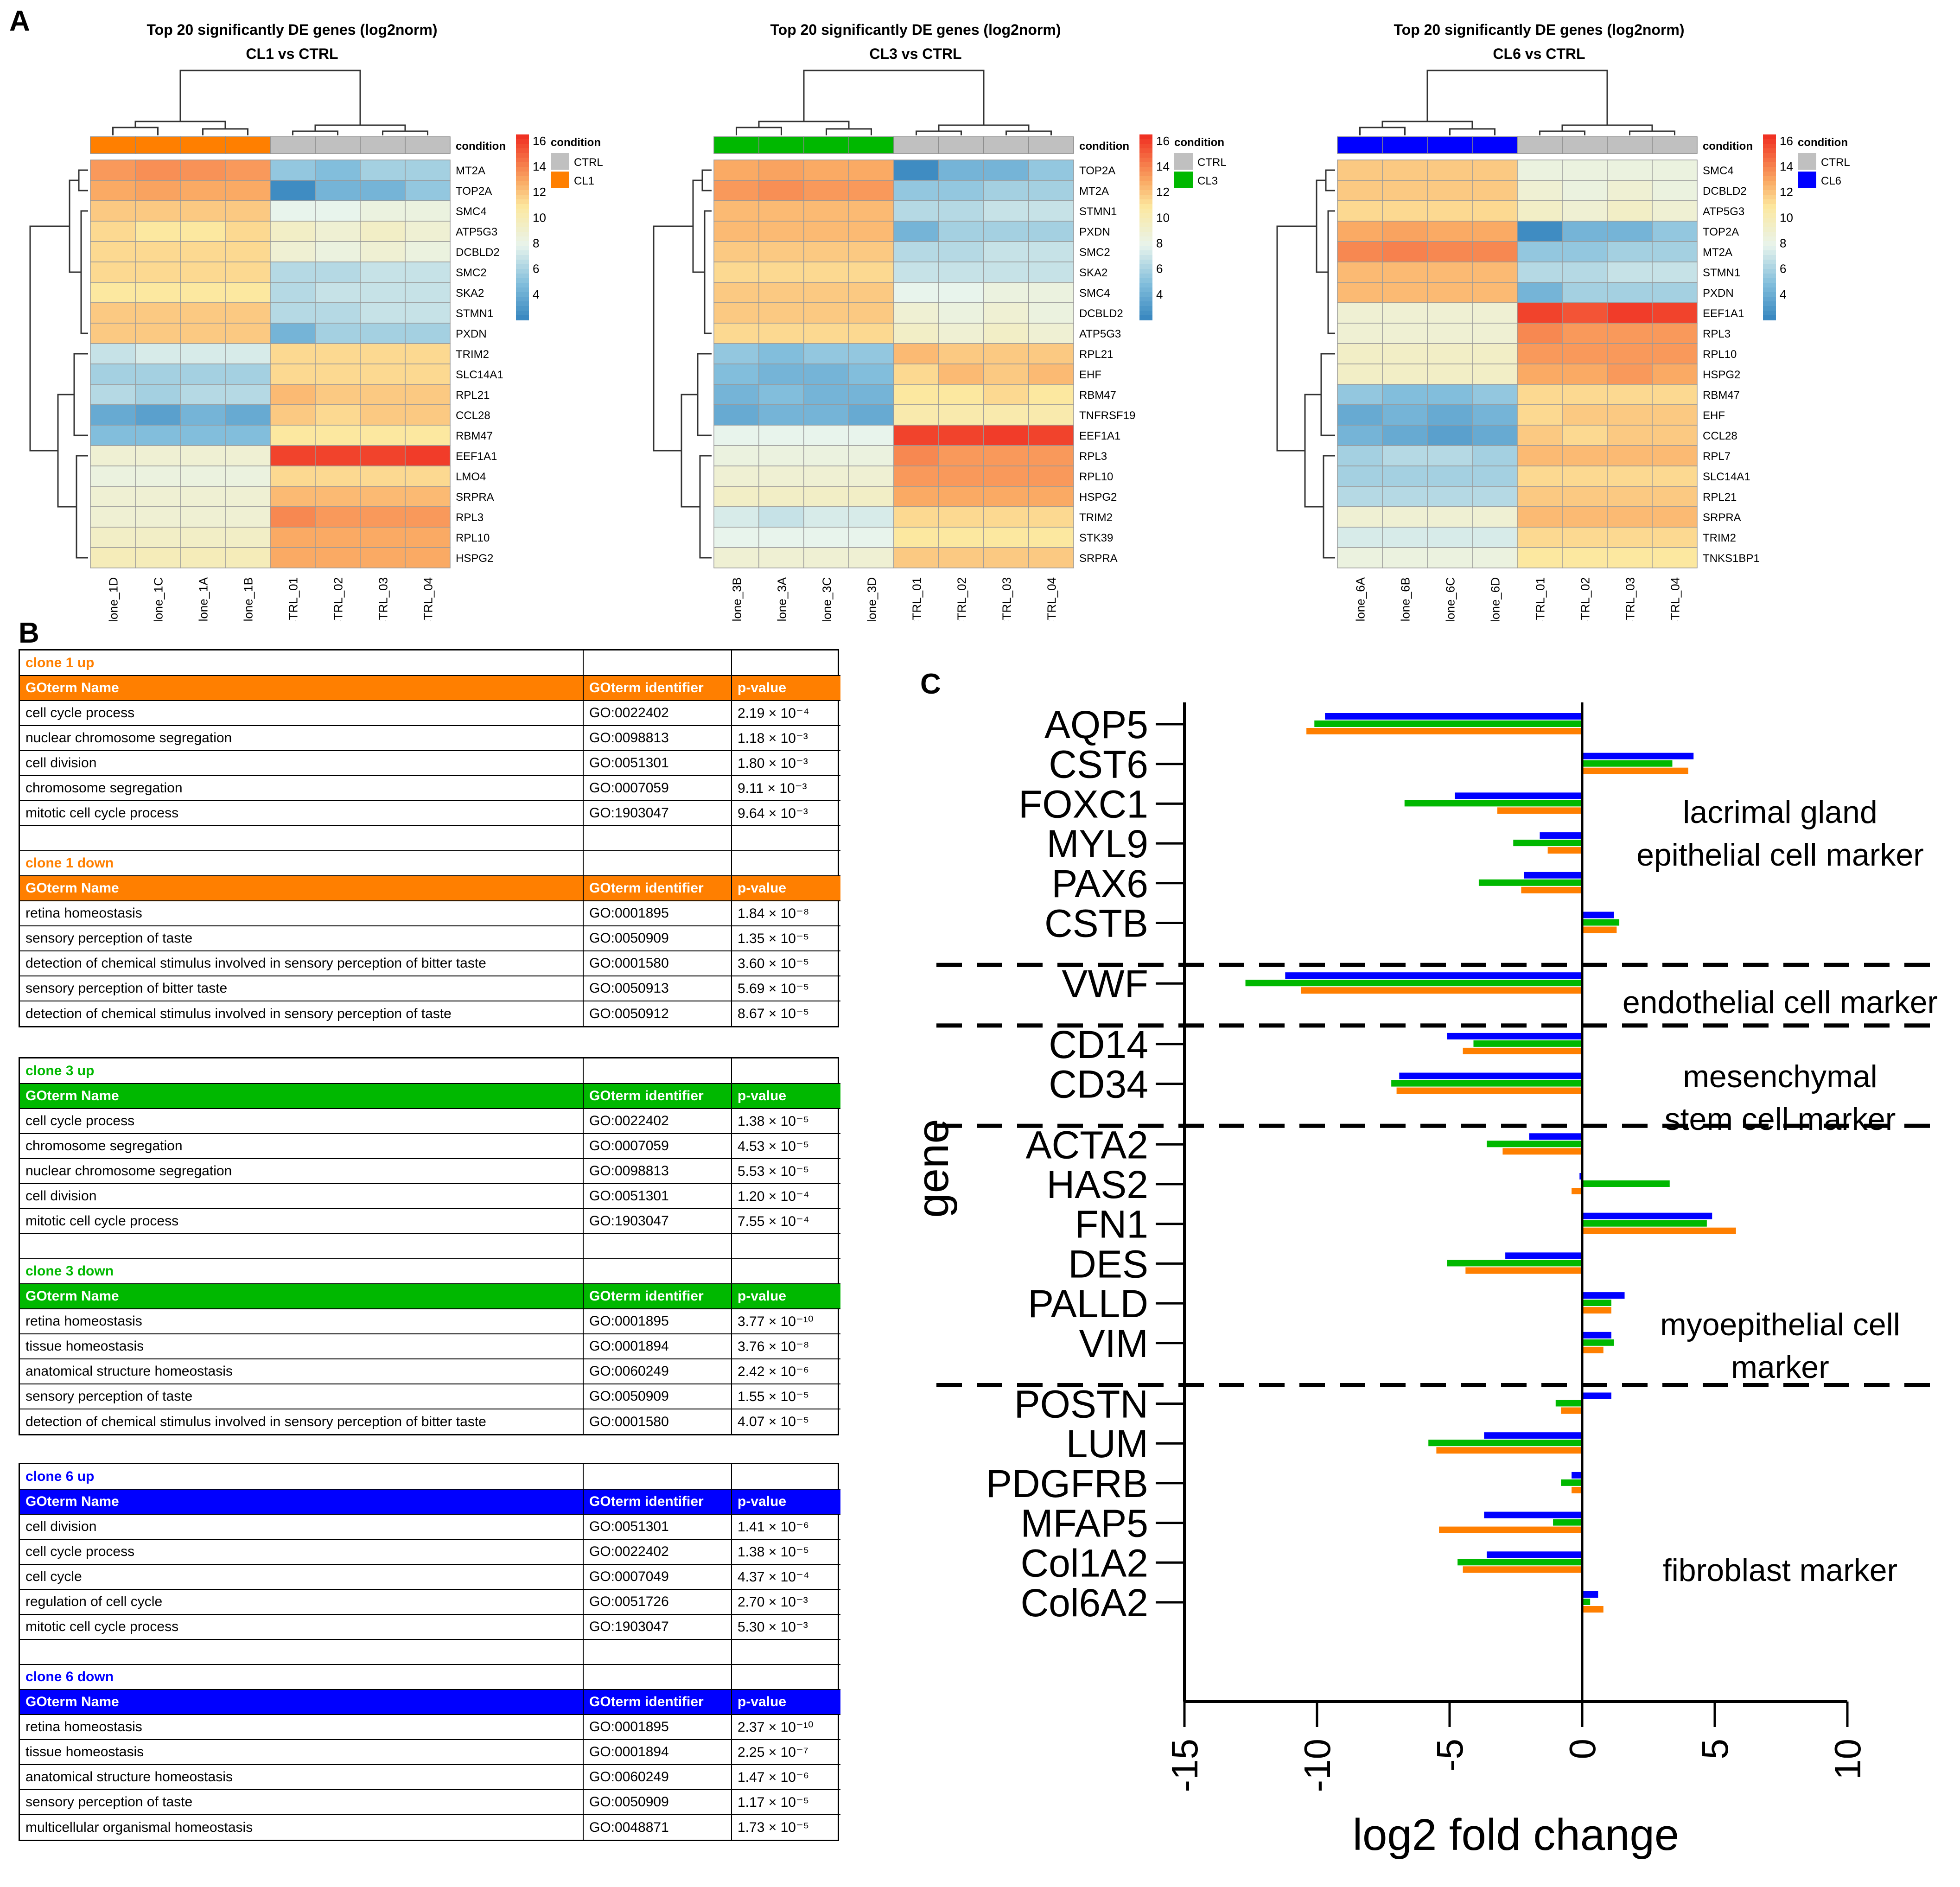 The image size is (1960, 1887). I want to click on gene-label: HSPG2, so click(474, 558).